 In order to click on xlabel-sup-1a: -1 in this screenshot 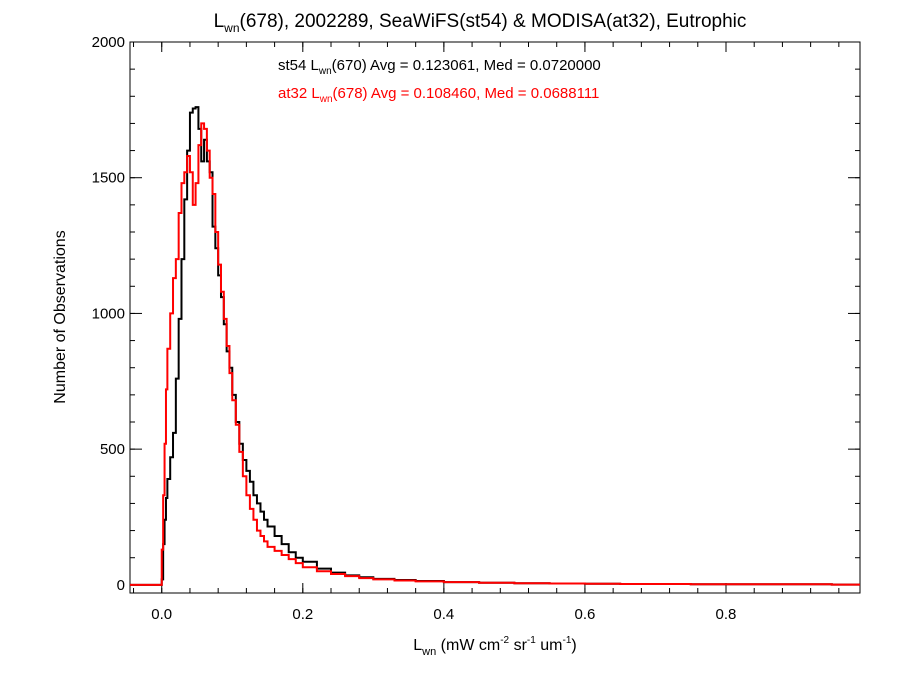, I will do `click(531, 640)`.